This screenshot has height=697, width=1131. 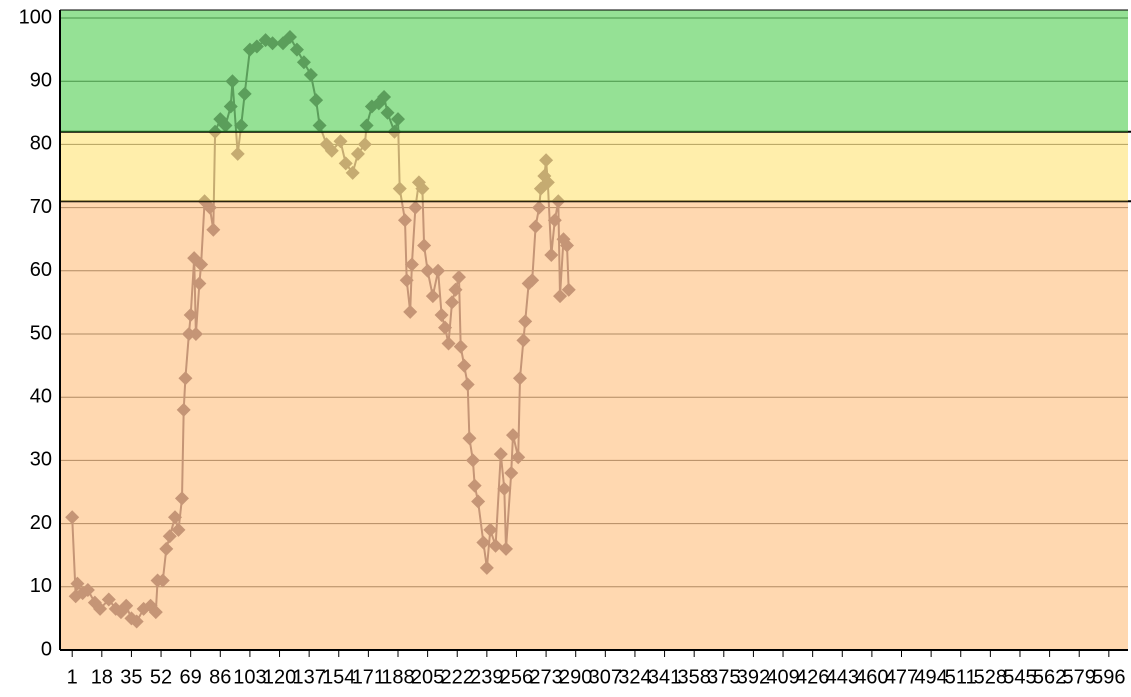 What do you see at coordinates (693, 677) in the screenshot?
I see `x-tick-label: 358` at bounding box center [693, 677].